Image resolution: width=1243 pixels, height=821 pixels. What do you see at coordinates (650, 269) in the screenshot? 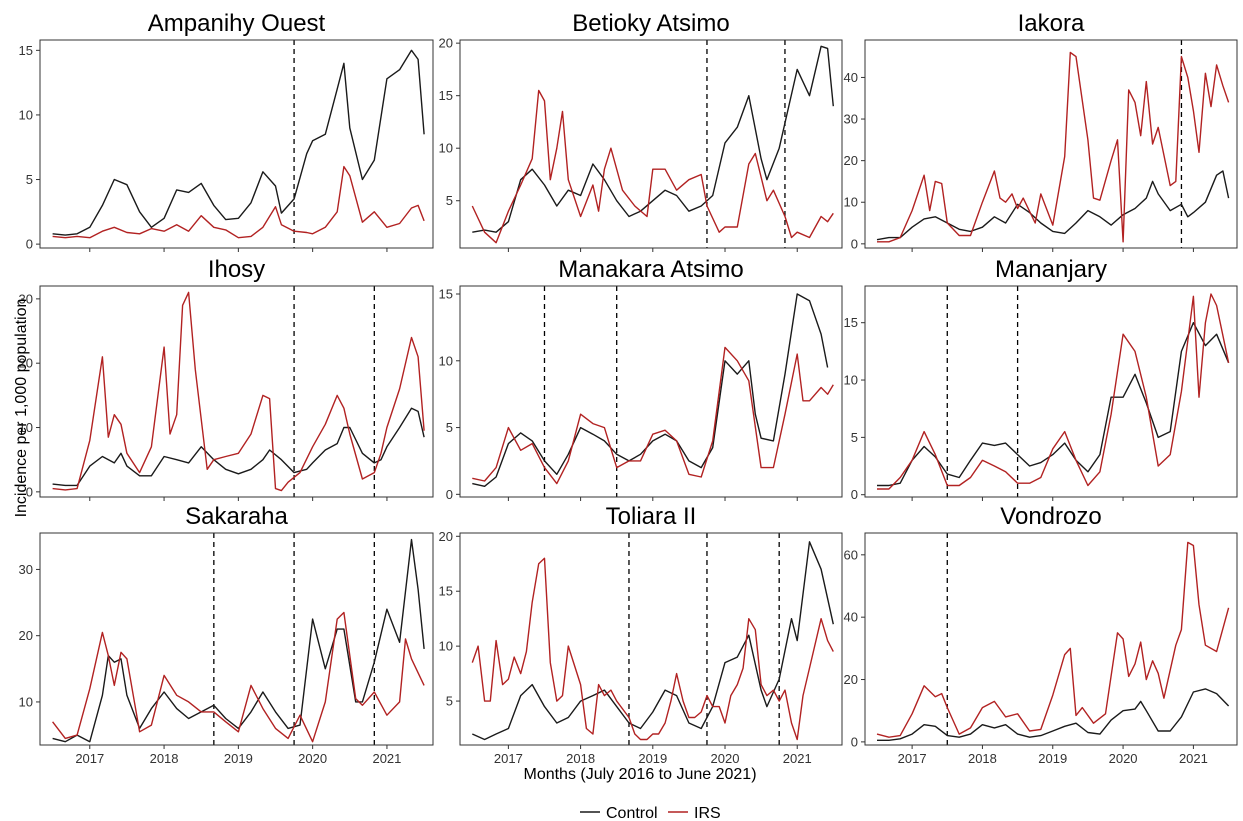
I see `panel-title: Manakara Atsimo` at bounding box center [650, 269].